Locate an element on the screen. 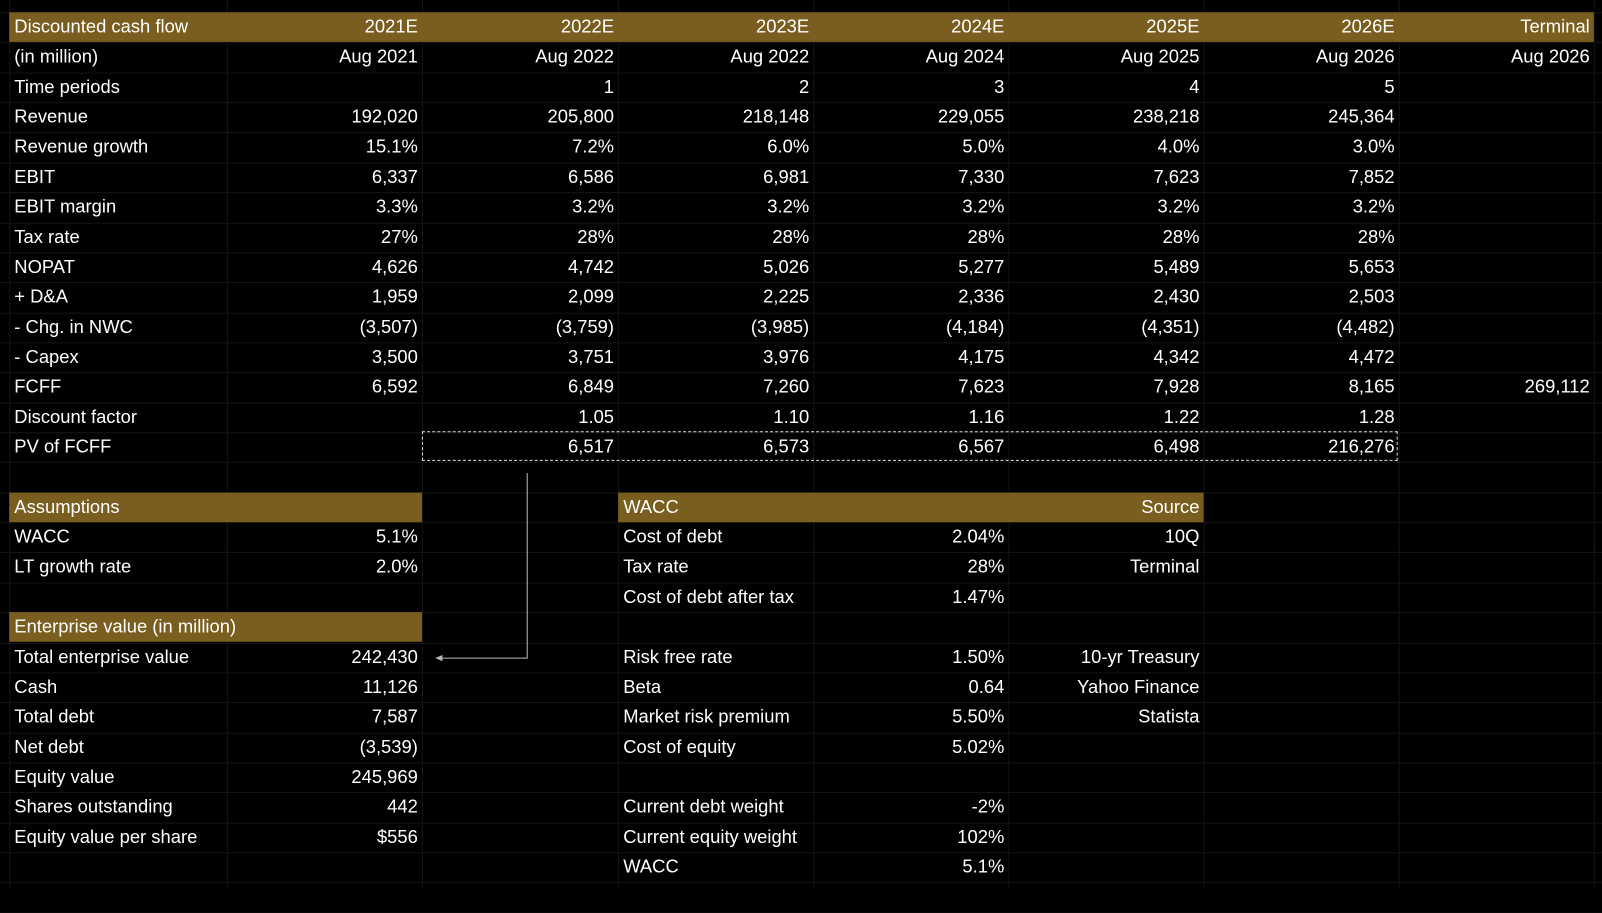 Image resolution: width=1602 pixels, height=913 pixels. value-cell: 2,430 is located at coordinates (1176, 296).